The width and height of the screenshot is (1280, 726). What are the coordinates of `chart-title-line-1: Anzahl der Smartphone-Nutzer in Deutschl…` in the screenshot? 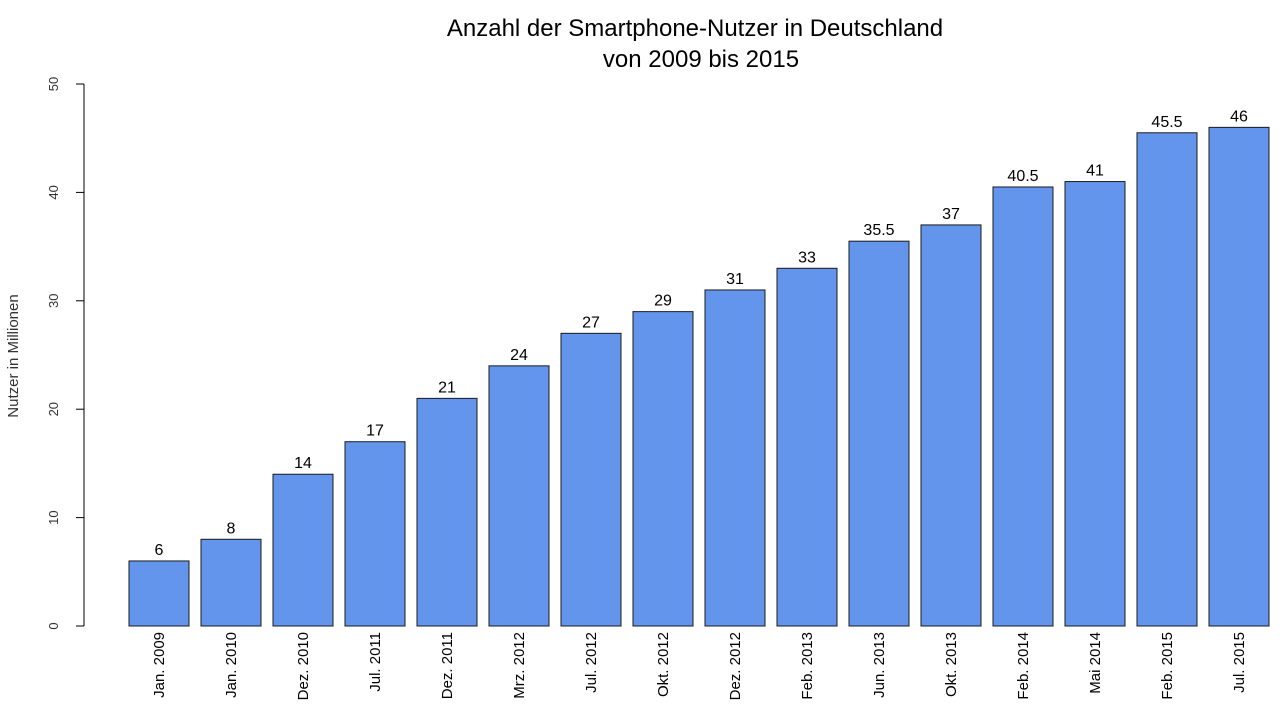 It's located at (695, 28).